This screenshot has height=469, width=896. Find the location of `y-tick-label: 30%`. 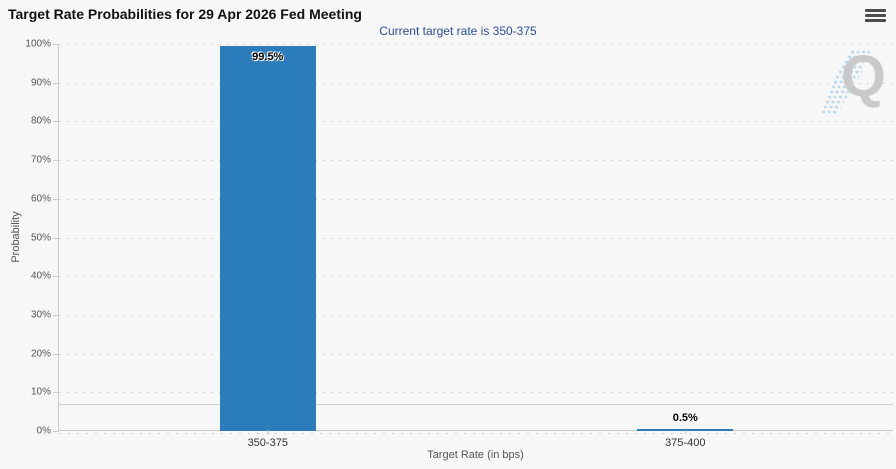

y-tick-label: 30% is located at coordinates (40, 315).